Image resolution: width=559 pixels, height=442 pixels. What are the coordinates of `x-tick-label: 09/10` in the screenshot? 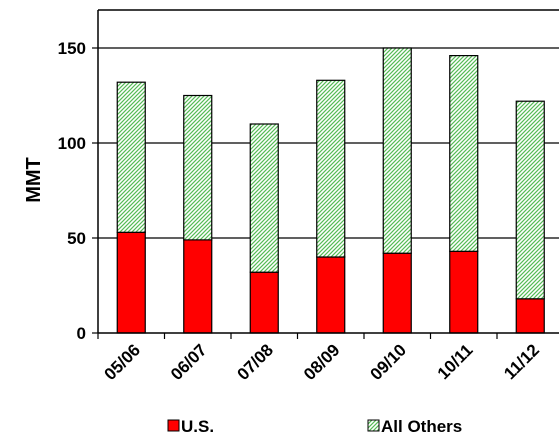 It's located at (389, 362).